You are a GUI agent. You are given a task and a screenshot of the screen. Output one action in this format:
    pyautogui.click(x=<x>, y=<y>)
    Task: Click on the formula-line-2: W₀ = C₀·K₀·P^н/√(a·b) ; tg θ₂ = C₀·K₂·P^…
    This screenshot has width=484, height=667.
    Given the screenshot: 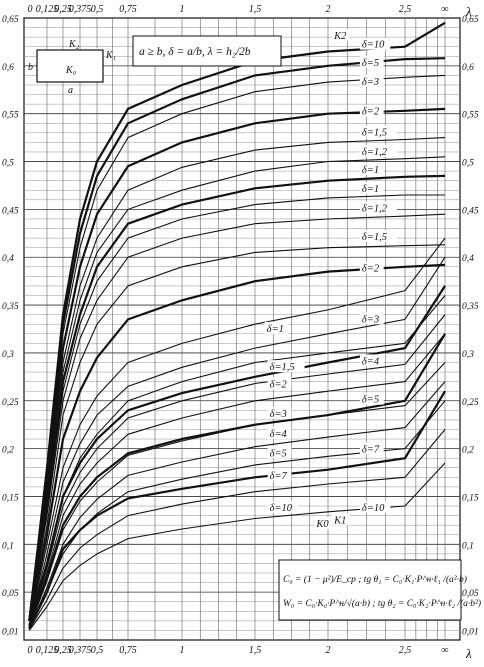 What is the action you would take?
    pyautogui.click(x=382, y=603)
    